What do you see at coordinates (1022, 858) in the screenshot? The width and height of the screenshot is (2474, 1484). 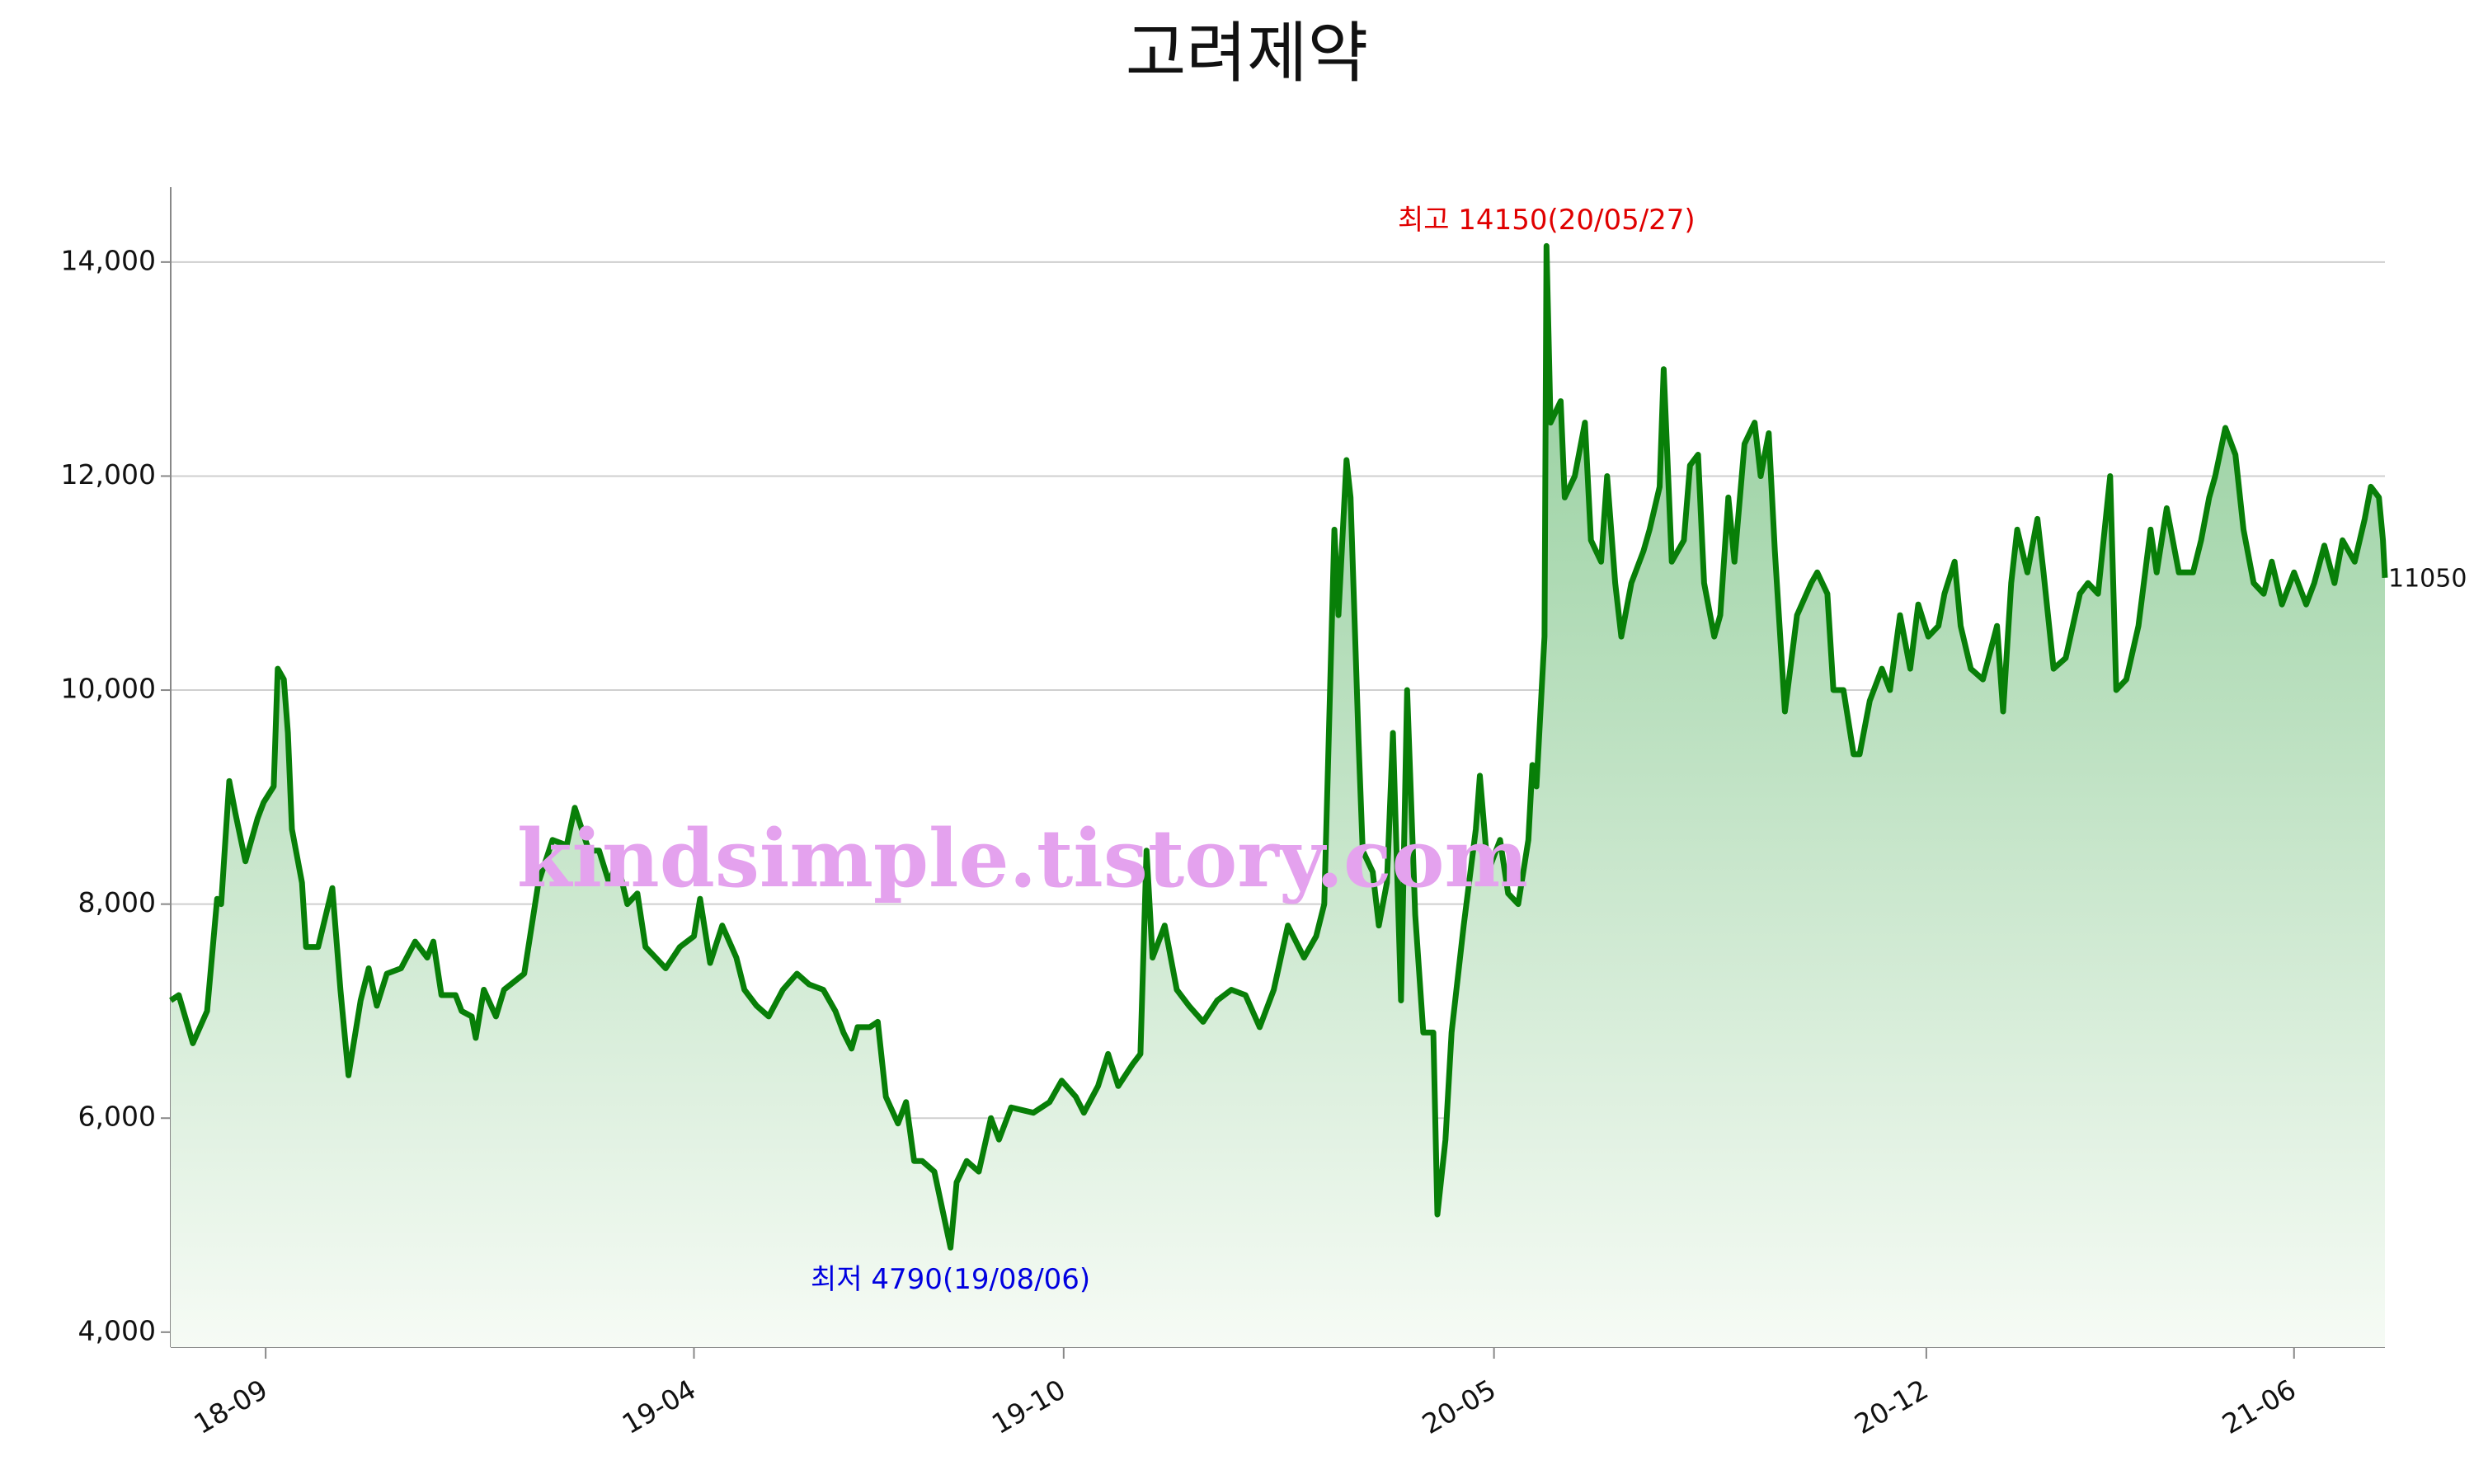 I see `watermark: kindsimple.tistory.com` at bounding box center [1022, 858].